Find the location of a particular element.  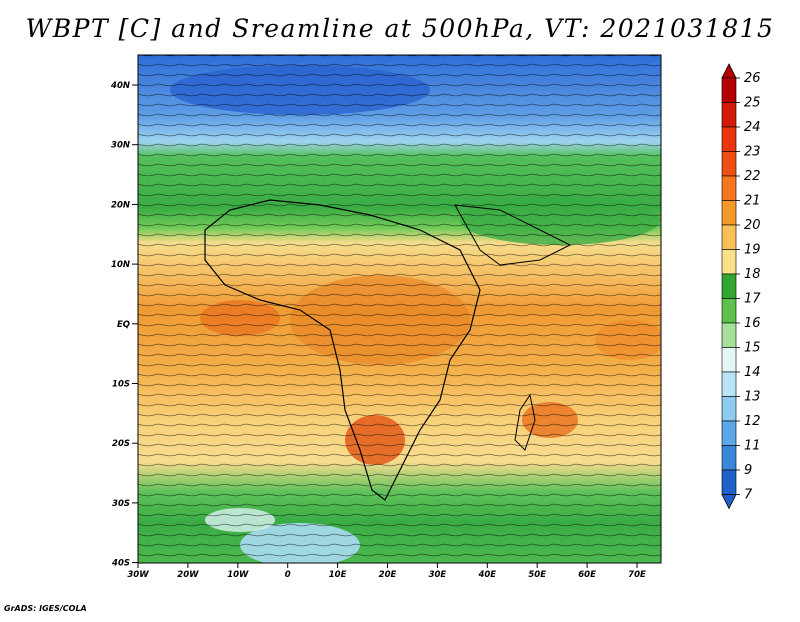

lat-tick-label: 30S is located at coordinates (121, 504).